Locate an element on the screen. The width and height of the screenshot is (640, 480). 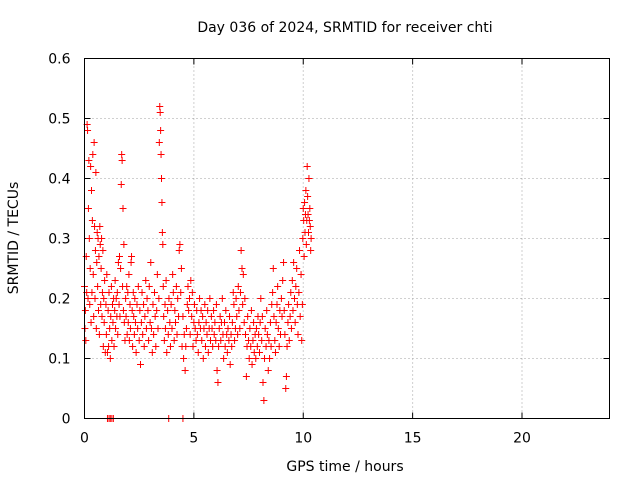
x-tick-label: 0 is located at coordinates (84, 439).